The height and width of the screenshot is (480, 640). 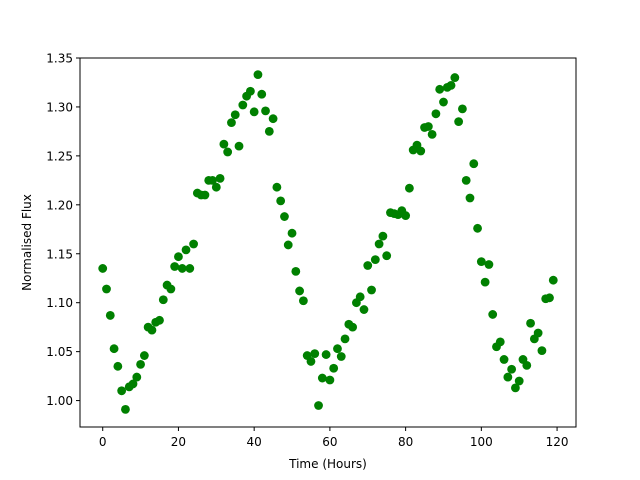 What do you see at coordinates (59, 59) in the screenshot?
I see `y-tick-label: 1.35` at bounding box center [59, 59].